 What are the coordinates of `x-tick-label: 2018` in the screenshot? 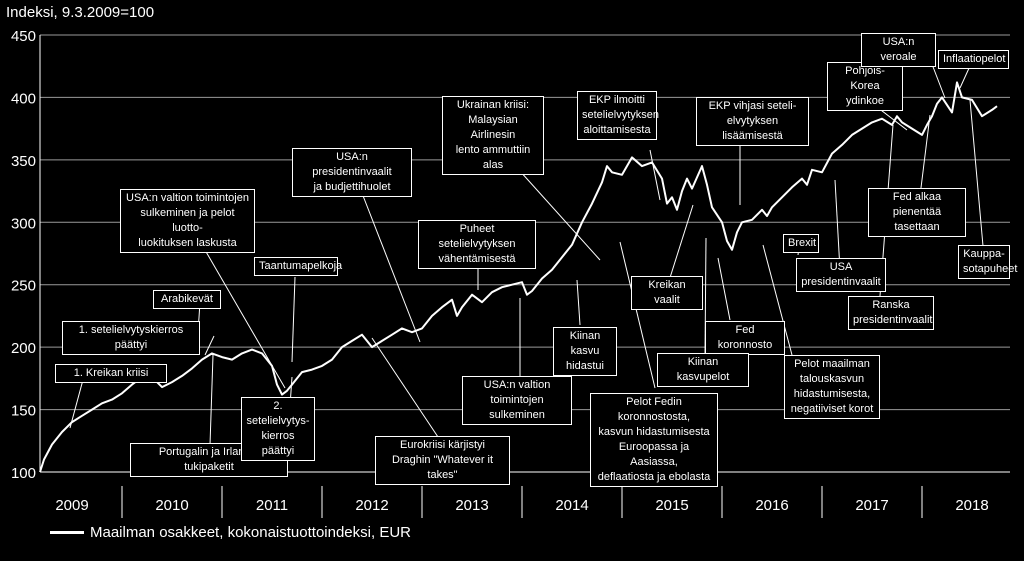 It's located at (971, 505).